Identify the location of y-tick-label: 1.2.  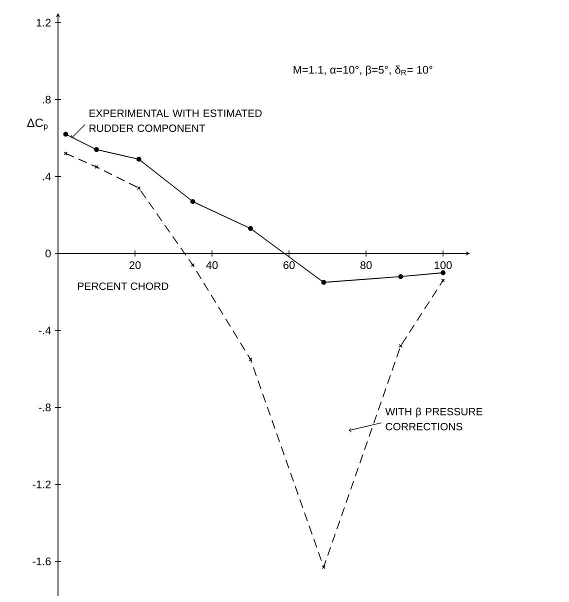
(43, 22).